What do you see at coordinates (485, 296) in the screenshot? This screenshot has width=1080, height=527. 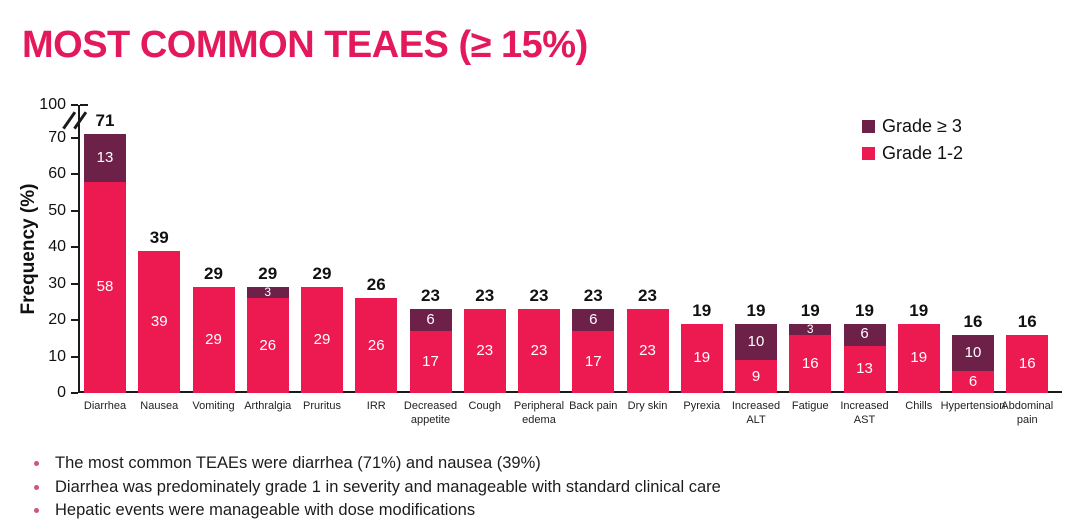 I see `bar-cough-total-label: 23` at bounding box center [485, 296].